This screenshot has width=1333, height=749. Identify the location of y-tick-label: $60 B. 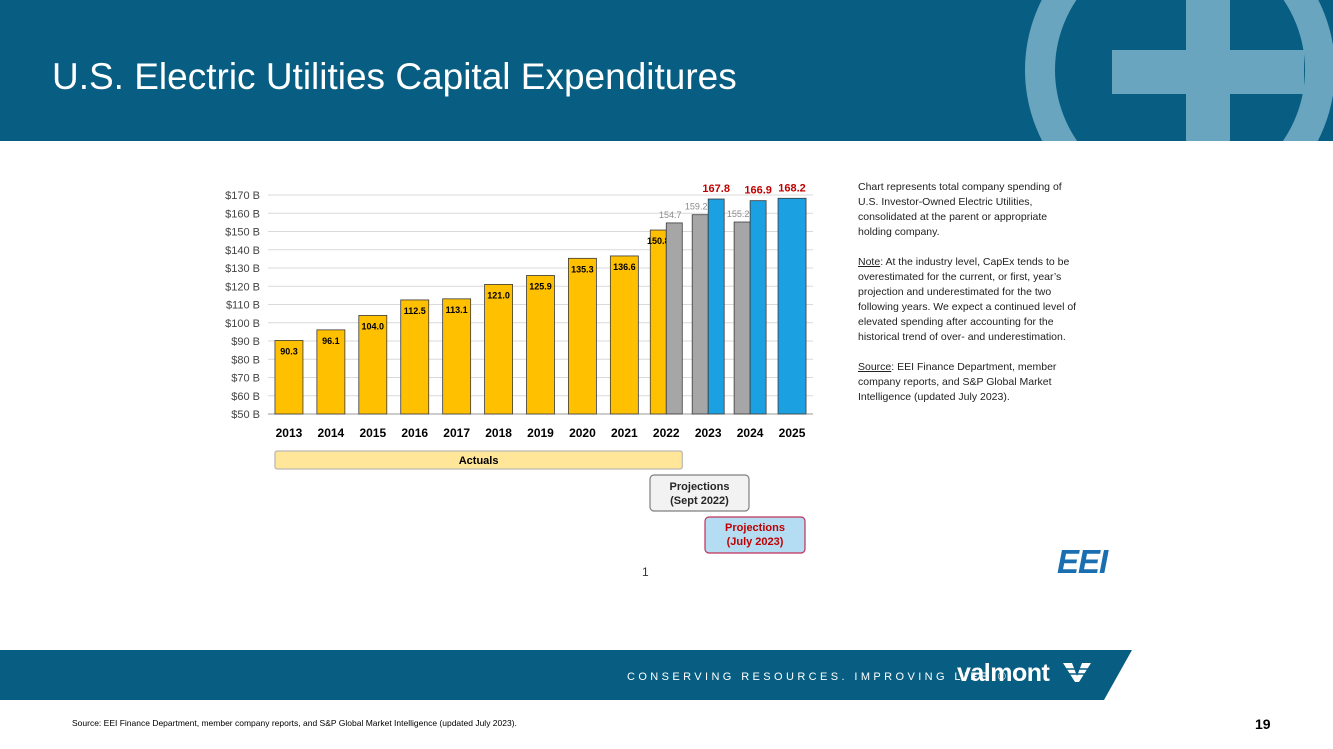
(245, 397).